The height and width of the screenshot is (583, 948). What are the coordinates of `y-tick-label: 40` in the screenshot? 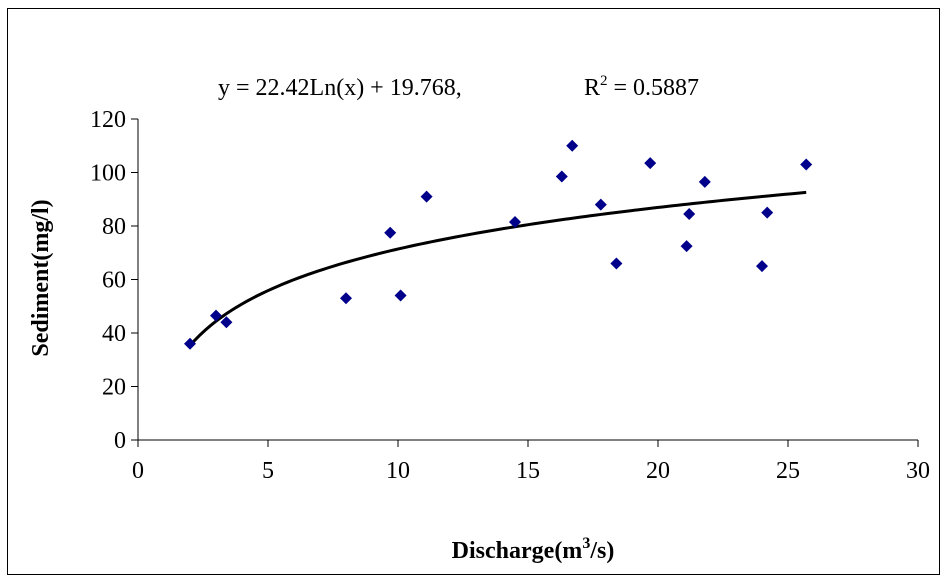 It's located at (114, 334).